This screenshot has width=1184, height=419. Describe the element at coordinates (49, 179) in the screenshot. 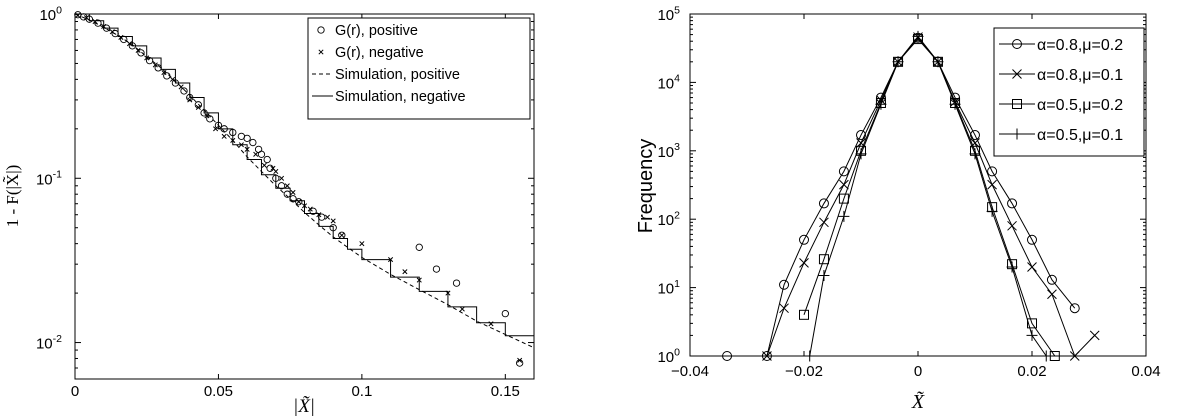

I see `left-ytick-label: 10⁻¹` at that location.